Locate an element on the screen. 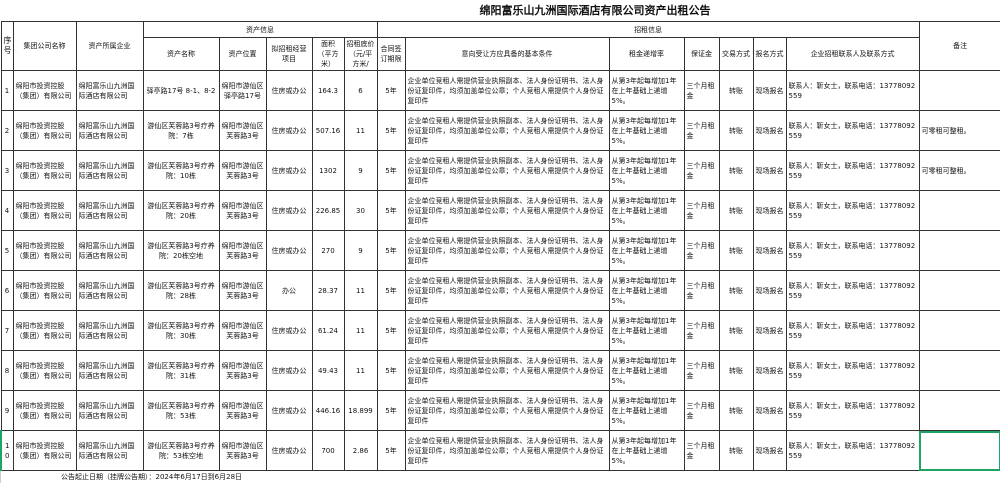 The image size is (1000, 483). cell-seq: 7 is located at coordinates (7, 330).